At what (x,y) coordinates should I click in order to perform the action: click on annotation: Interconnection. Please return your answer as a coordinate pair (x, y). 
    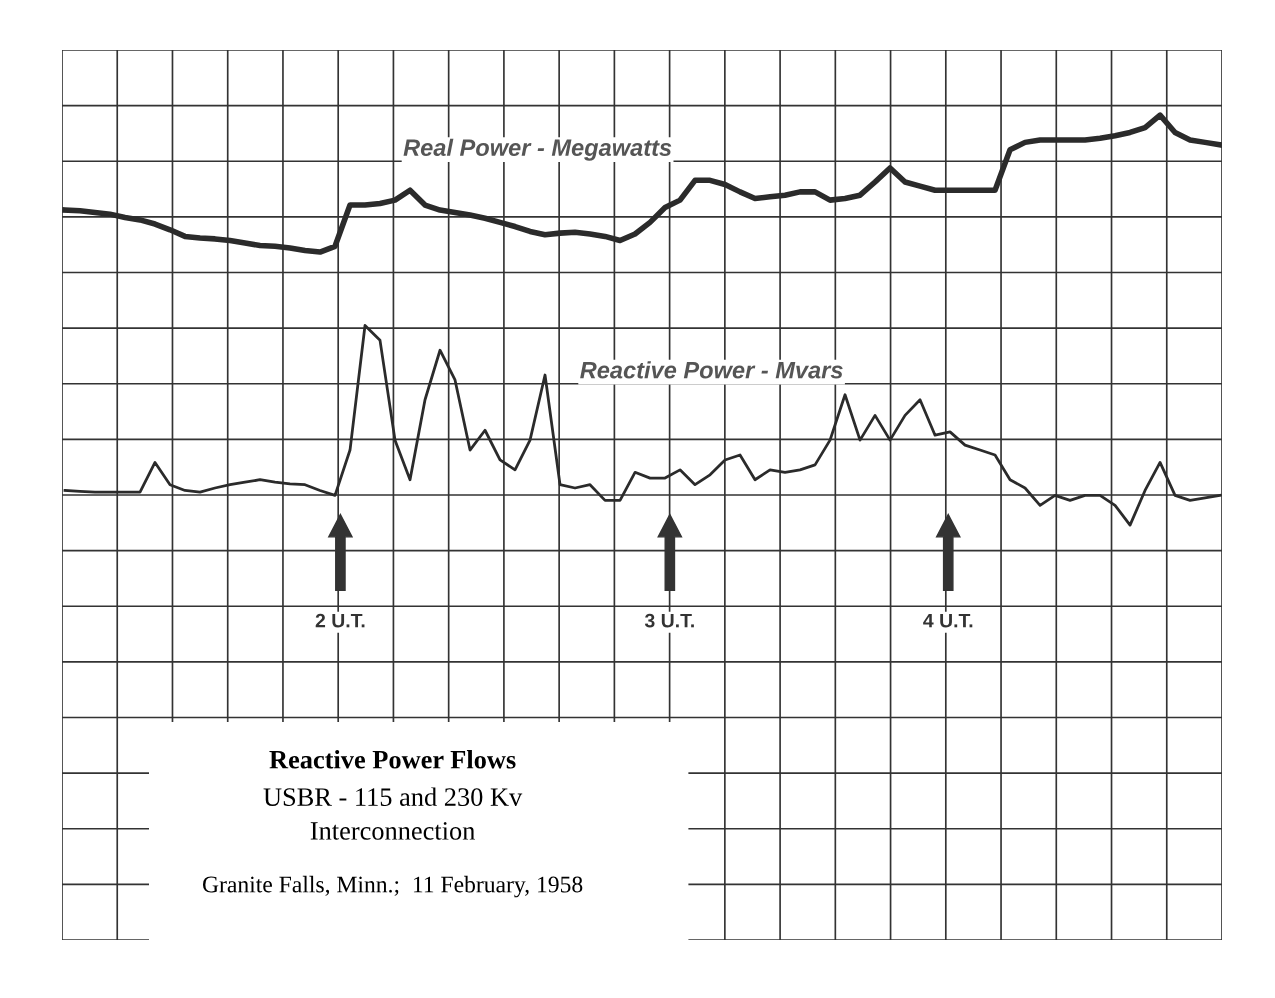
    Looking at the image, I should click on (392, 831).